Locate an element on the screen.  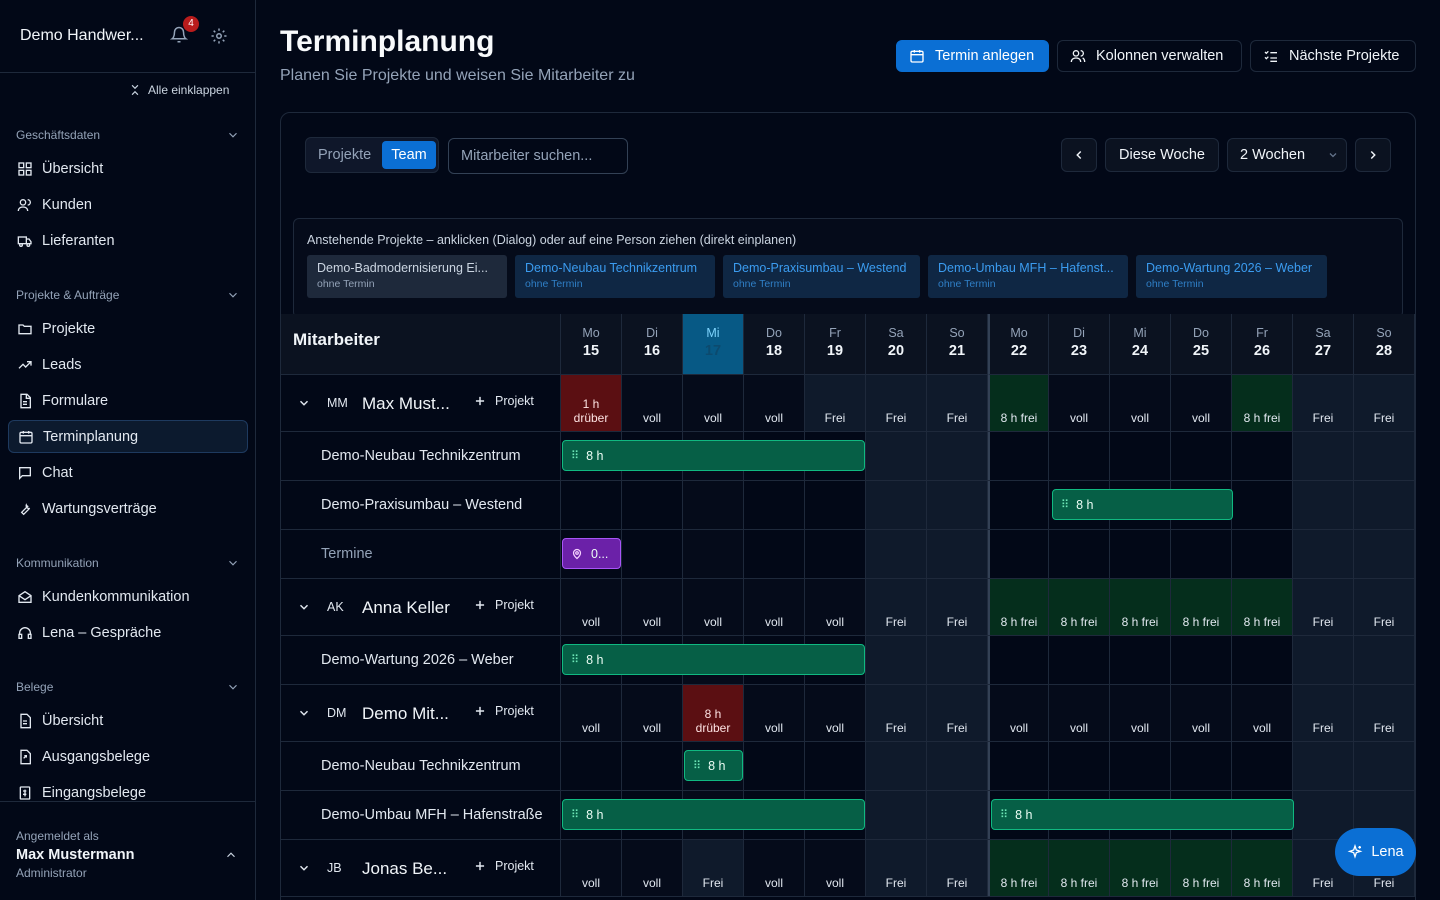
create-appointment-button: Termin anlegen is located at coordinates (972, 56).